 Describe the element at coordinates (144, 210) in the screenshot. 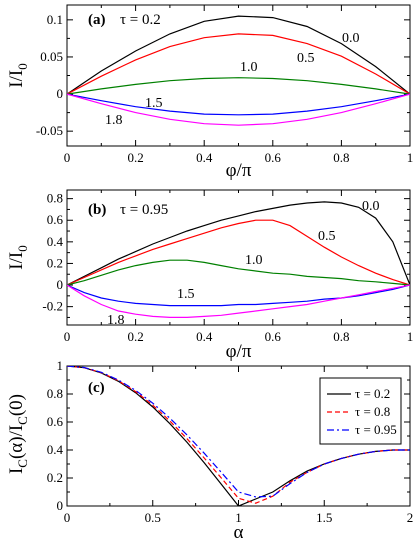

I see `tau-label: τ = 0.95` at that location.